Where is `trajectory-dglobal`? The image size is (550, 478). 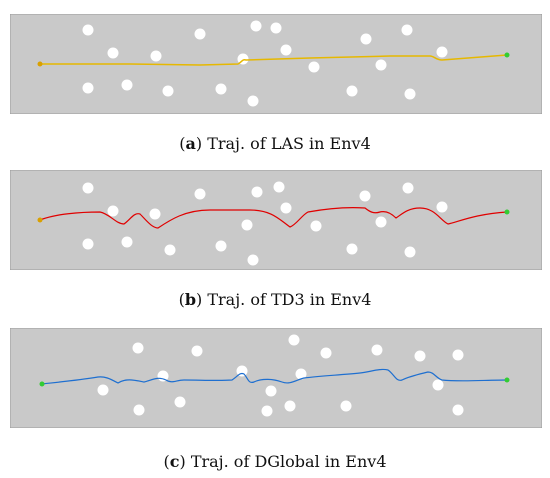
trajectory-dglobal is located at coordinates (274, 376).